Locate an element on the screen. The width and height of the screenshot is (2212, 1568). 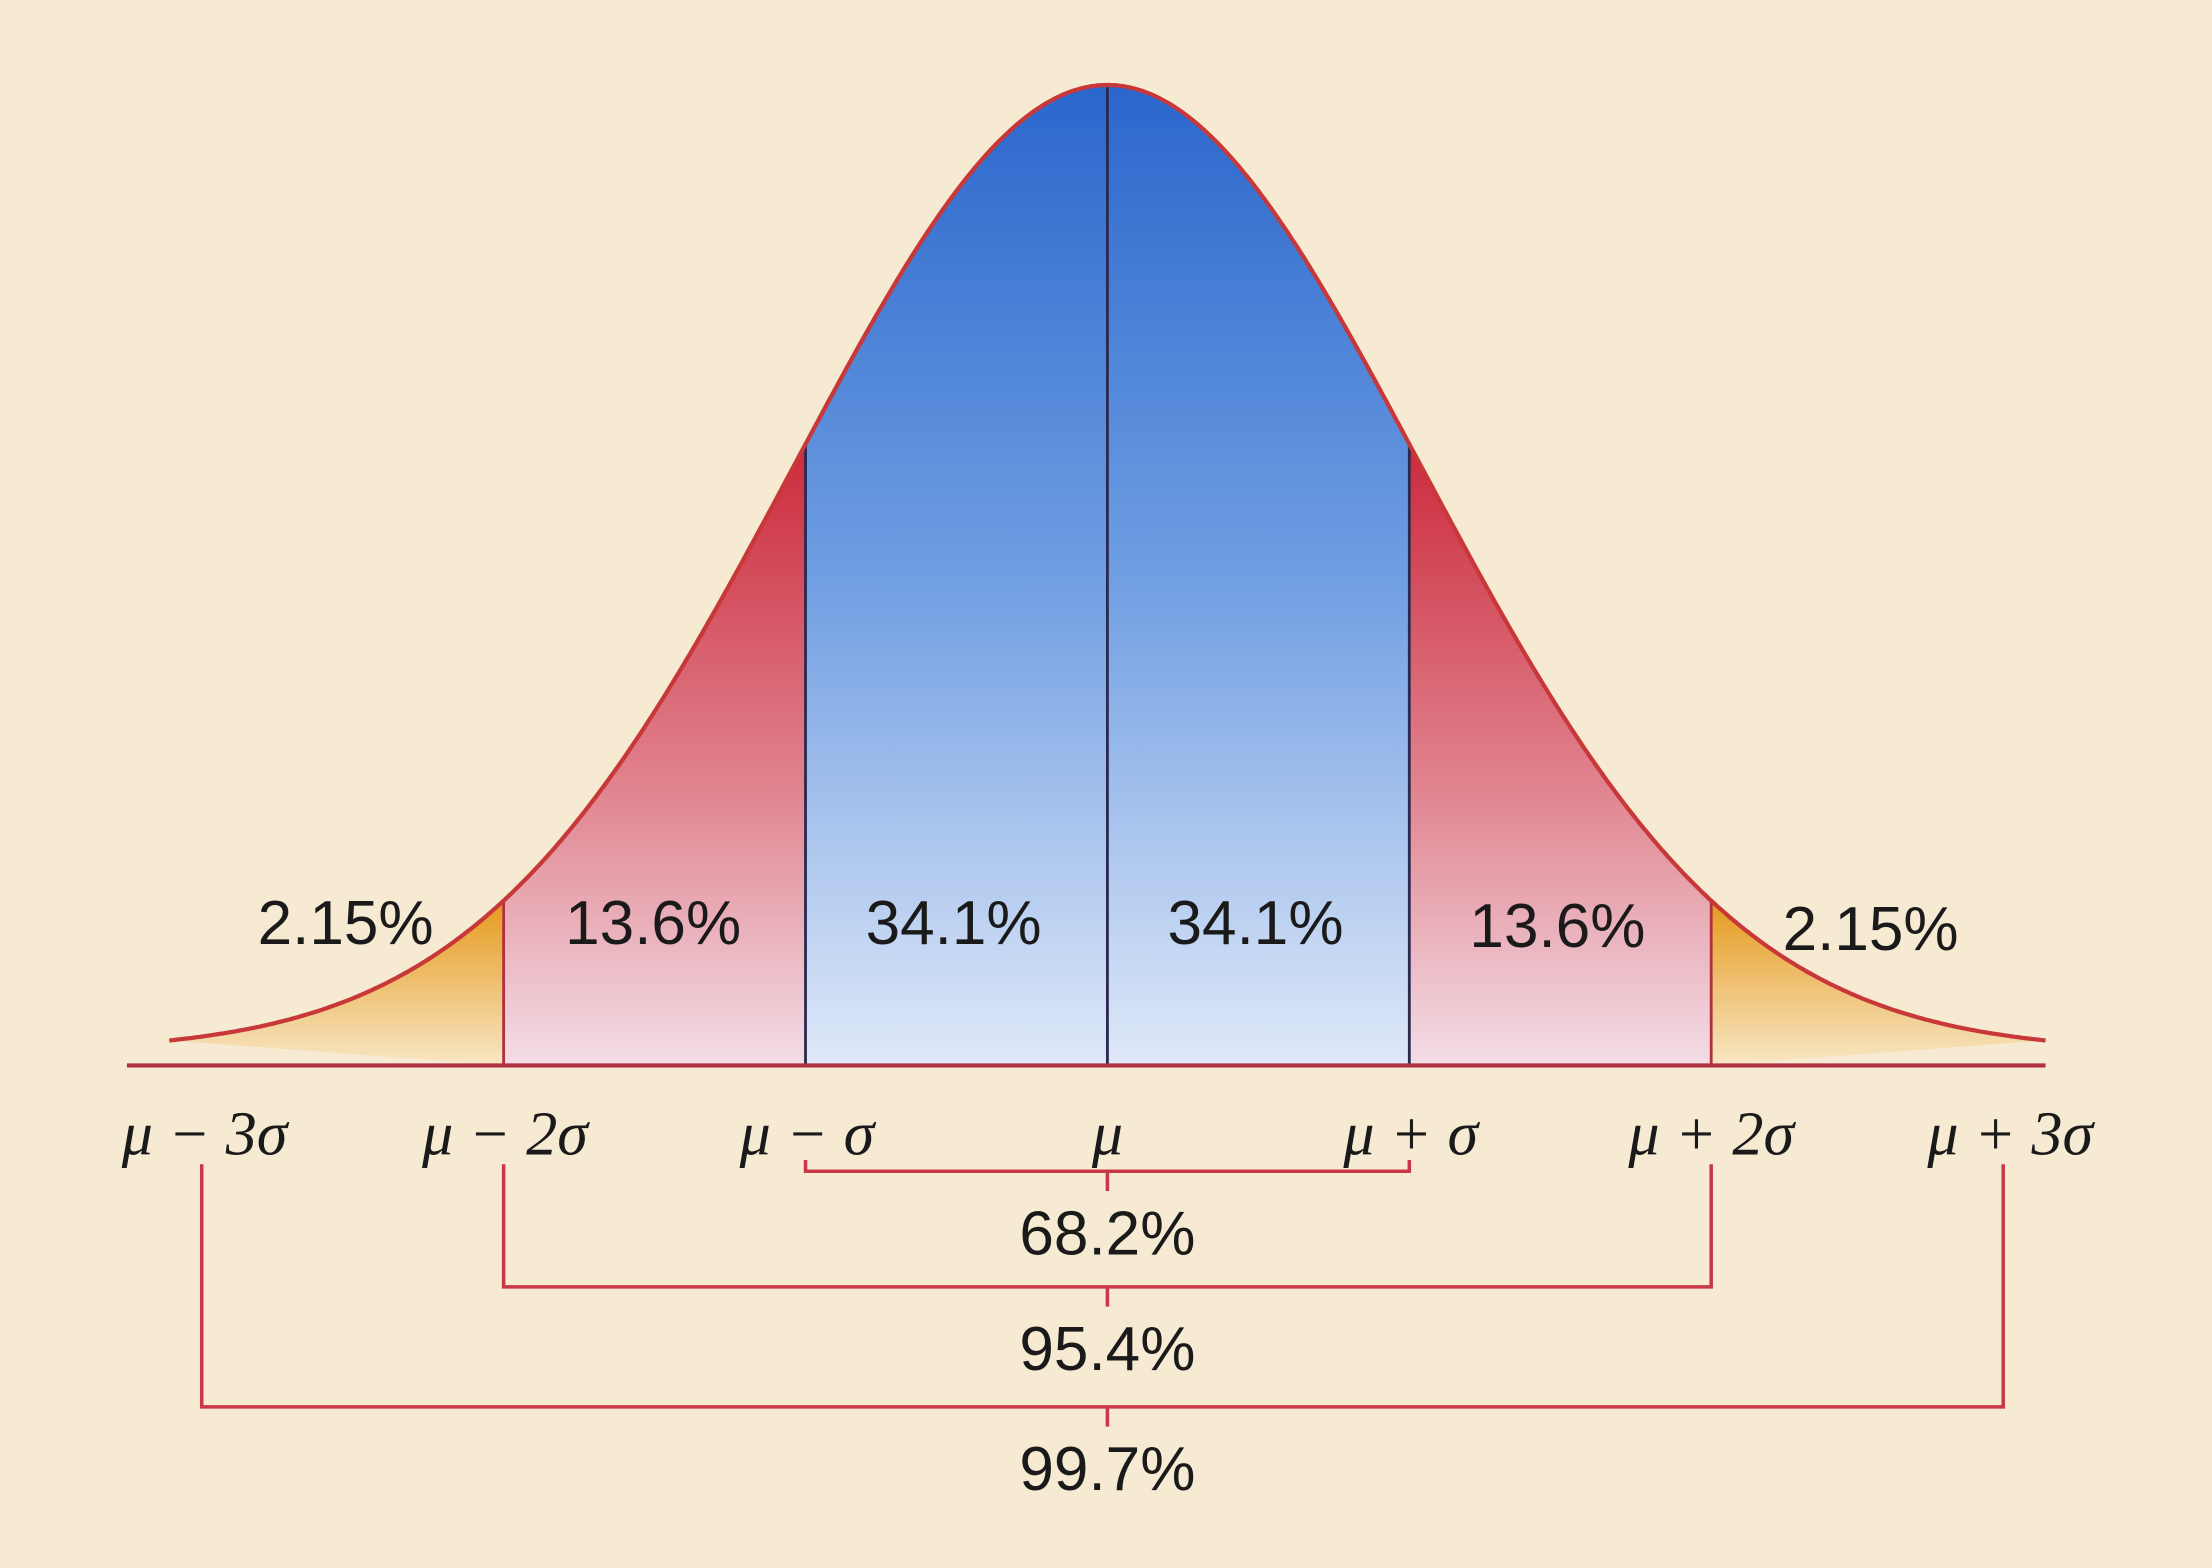
axis-label: μ + 3σ is located at coordinates (2010, 1134).